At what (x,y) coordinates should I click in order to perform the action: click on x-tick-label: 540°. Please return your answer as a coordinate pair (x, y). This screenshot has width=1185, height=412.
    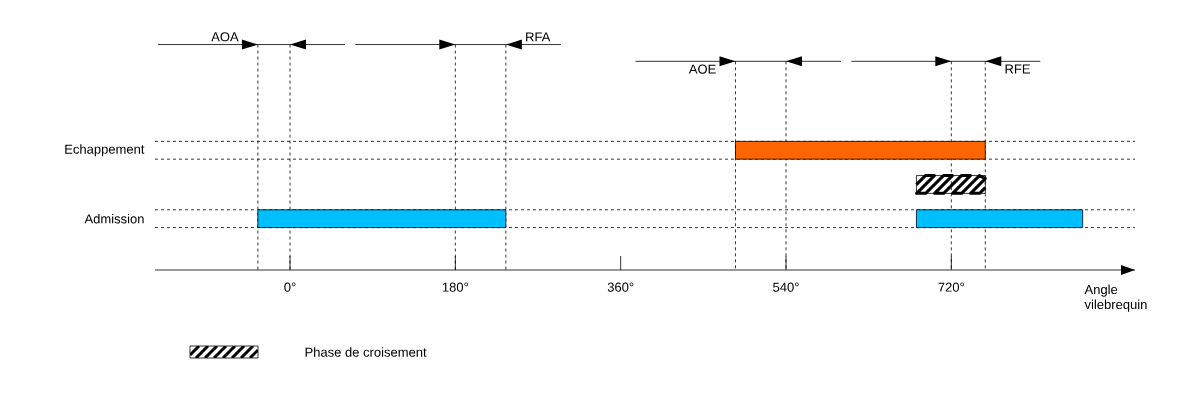
    Looking at the image, I should click on (786, 287).